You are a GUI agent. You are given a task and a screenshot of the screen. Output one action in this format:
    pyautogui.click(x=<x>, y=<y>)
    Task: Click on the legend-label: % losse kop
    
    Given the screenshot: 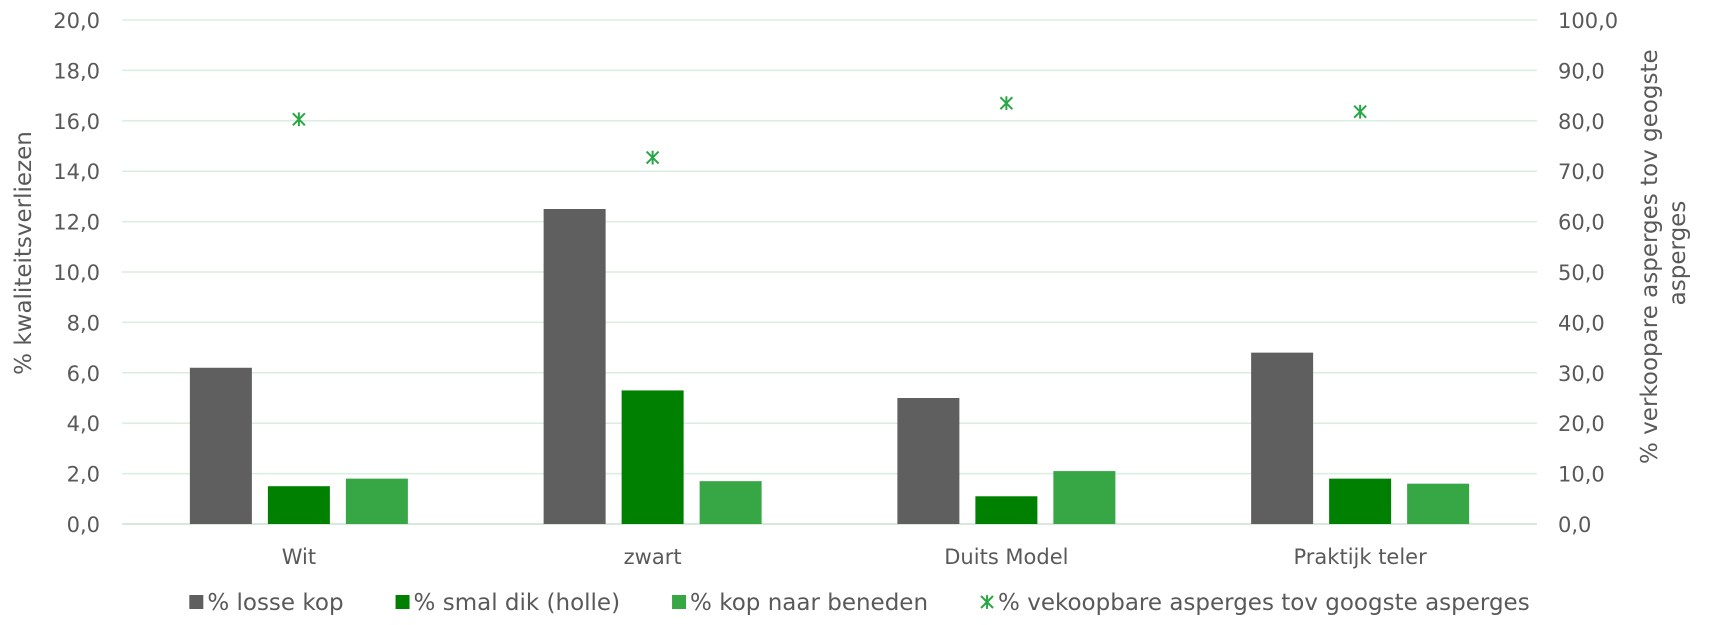 What is the action you would take?
    pyautogui.click(x=275, y=603)
    